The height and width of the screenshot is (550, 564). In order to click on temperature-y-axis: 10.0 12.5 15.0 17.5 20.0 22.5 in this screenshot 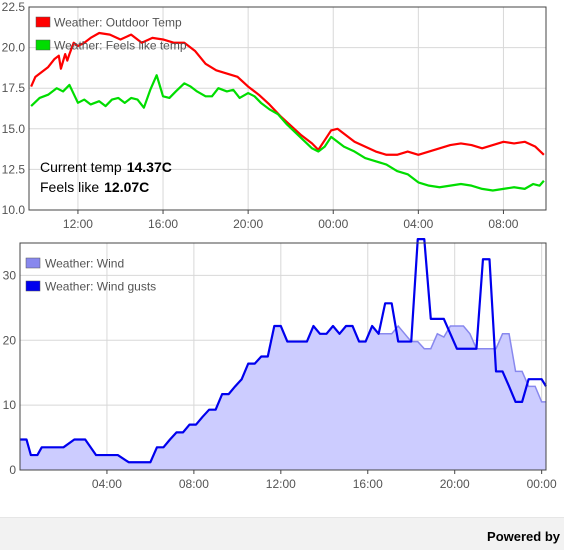, I will do `click(14, 108)`.